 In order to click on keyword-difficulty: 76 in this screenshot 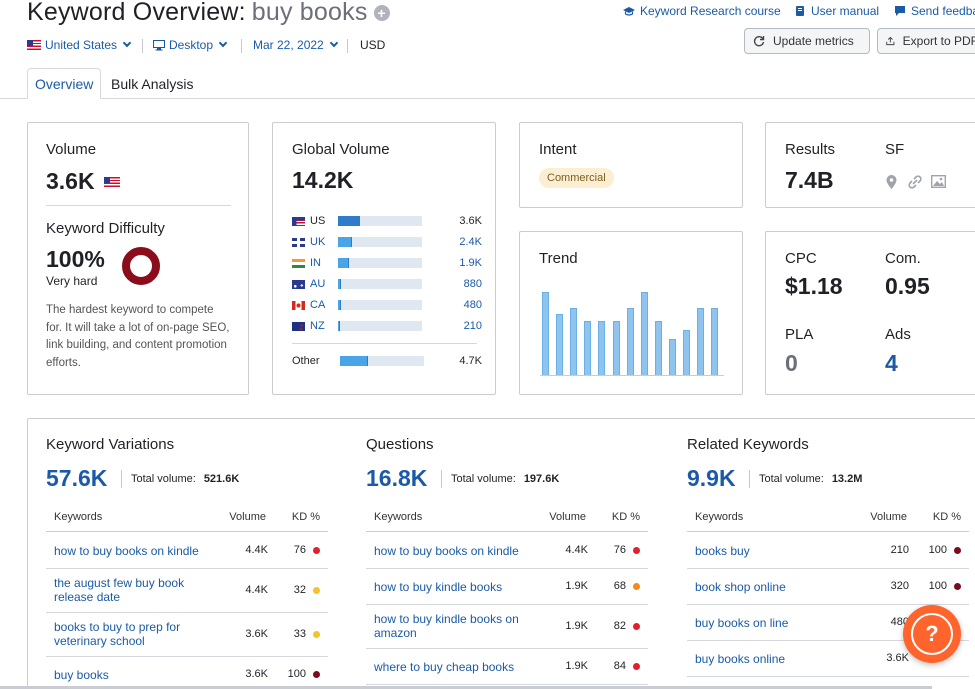, I will do `click(619, 550)`.